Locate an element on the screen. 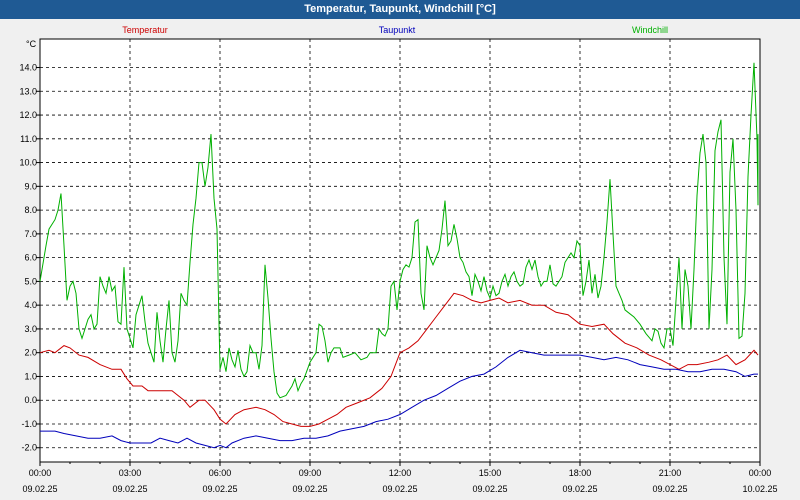 The width and height of the screenshot is (800, 500). x-tick-date-label: 10.02.25 is located at coordinates (759, 489).